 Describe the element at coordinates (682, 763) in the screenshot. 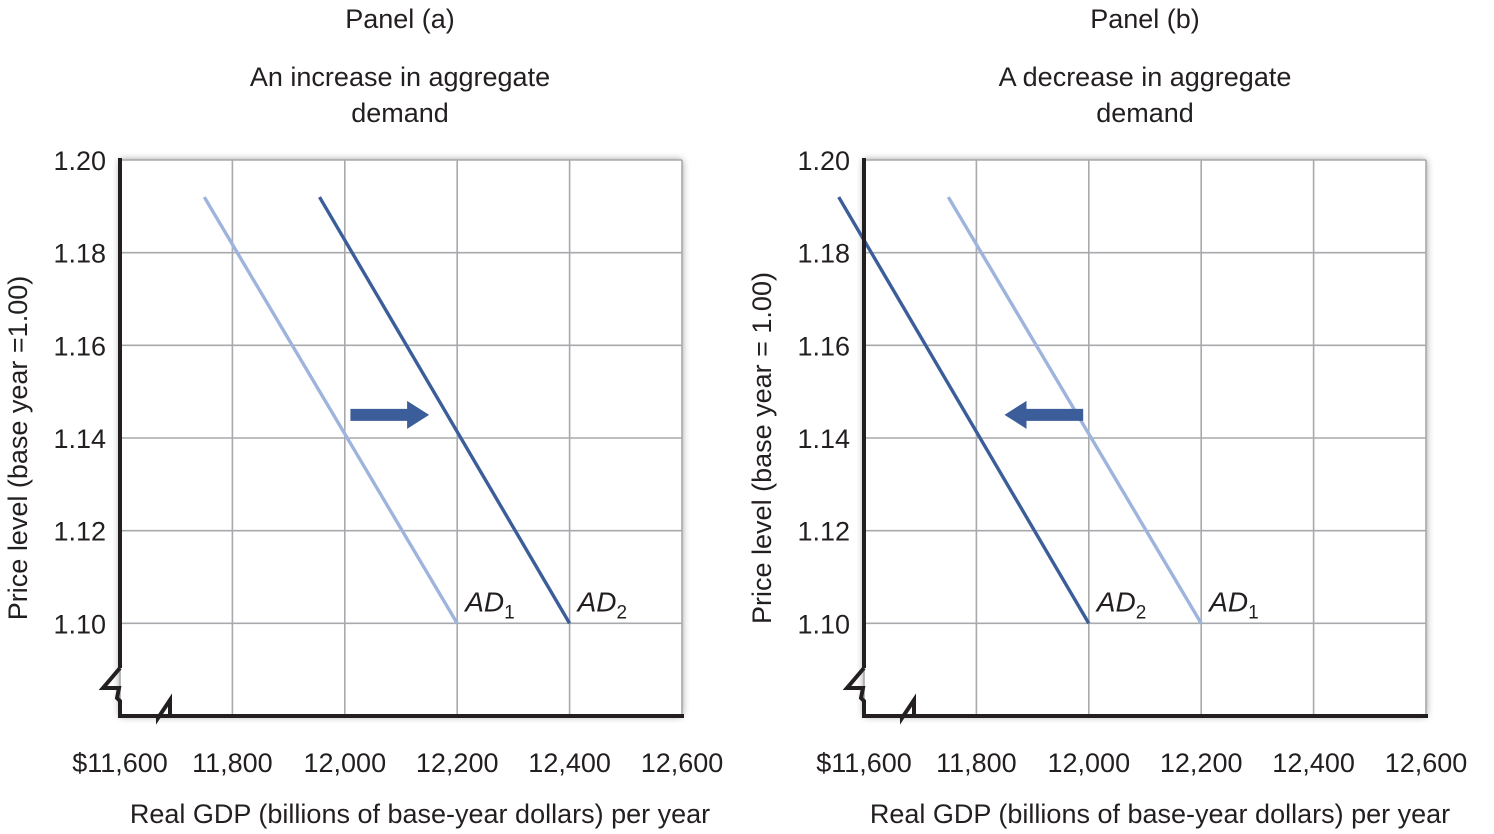

I see `panel-a-x-tick-label: 12,600` at that location.